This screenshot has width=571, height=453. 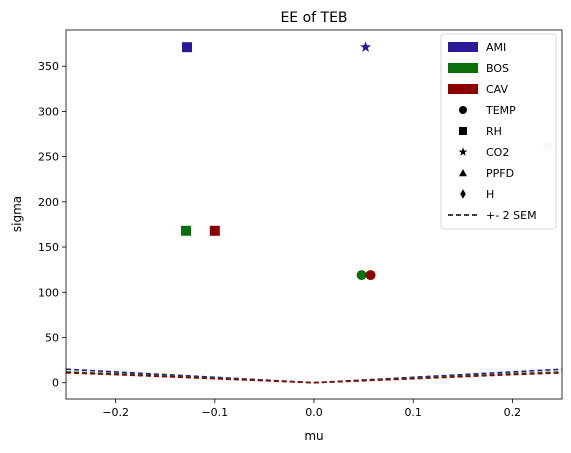 I want to click on legend-label-co2: CO2, so click(x=497, y=152).